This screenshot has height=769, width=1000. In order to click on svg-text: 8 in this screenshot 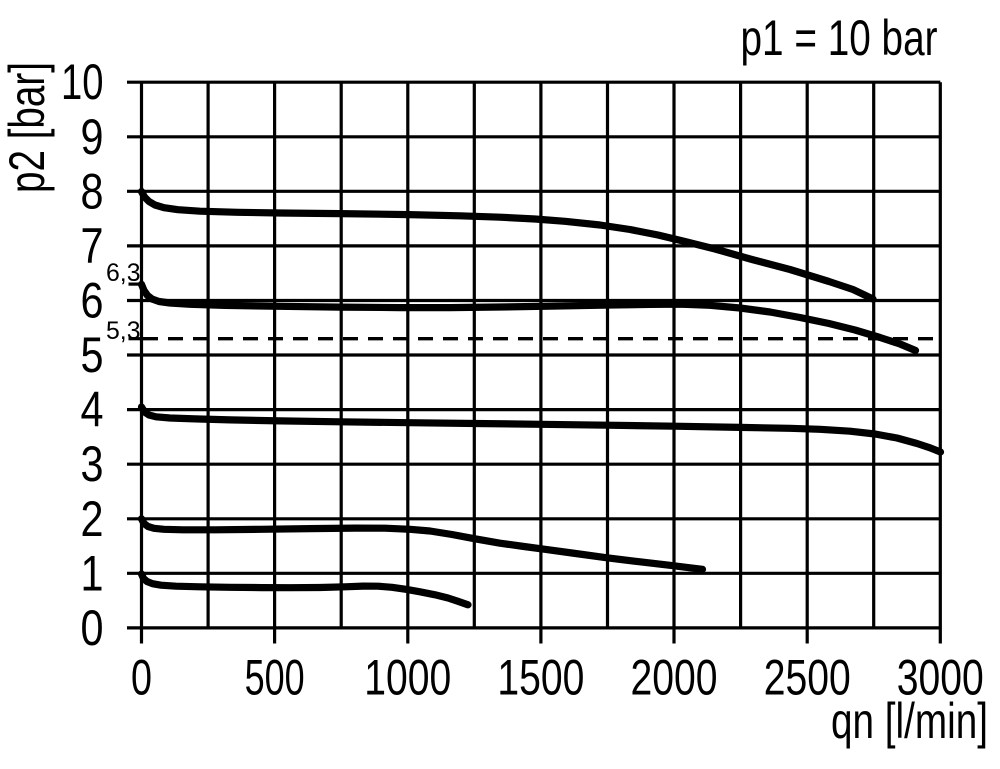, I will do `click(92, 191)`.